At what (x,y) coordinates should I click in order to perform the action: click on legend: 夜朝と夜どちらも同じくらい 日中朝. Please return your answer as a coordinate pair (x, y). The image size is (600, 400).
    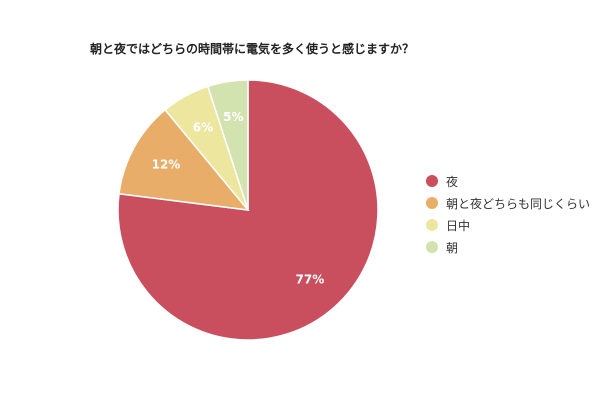
    Looking at the image, I should click on (508, 214).